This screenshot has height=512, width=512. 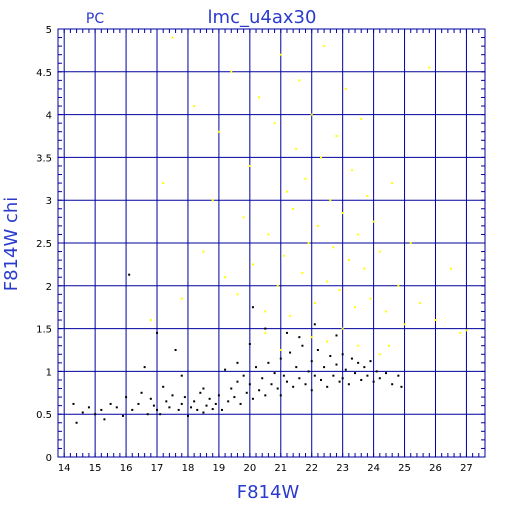 What do you see at coordinates (466, 468) in the screenshot?
I see `x-tick-label-13: 27` at bounding box center [466, 468].